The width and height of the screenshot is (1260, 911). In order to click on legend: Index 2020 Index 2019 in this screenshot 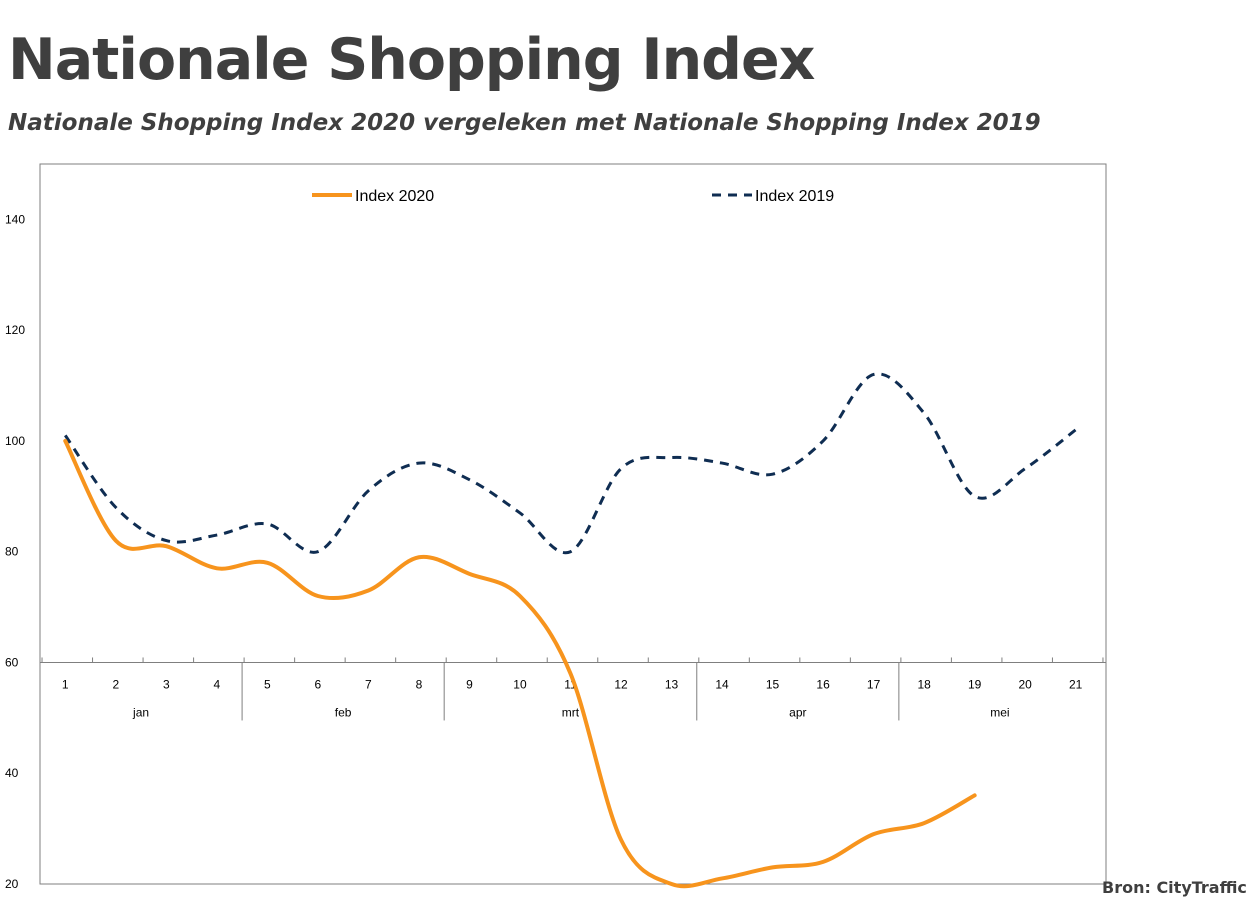, I will do `click(573, 196)`.